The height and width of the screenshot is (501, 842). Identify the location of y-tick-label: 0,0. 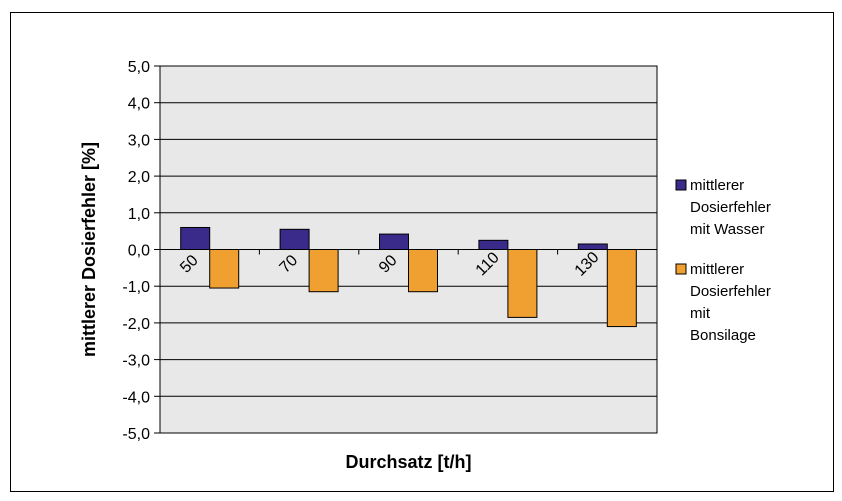
(139, 251).